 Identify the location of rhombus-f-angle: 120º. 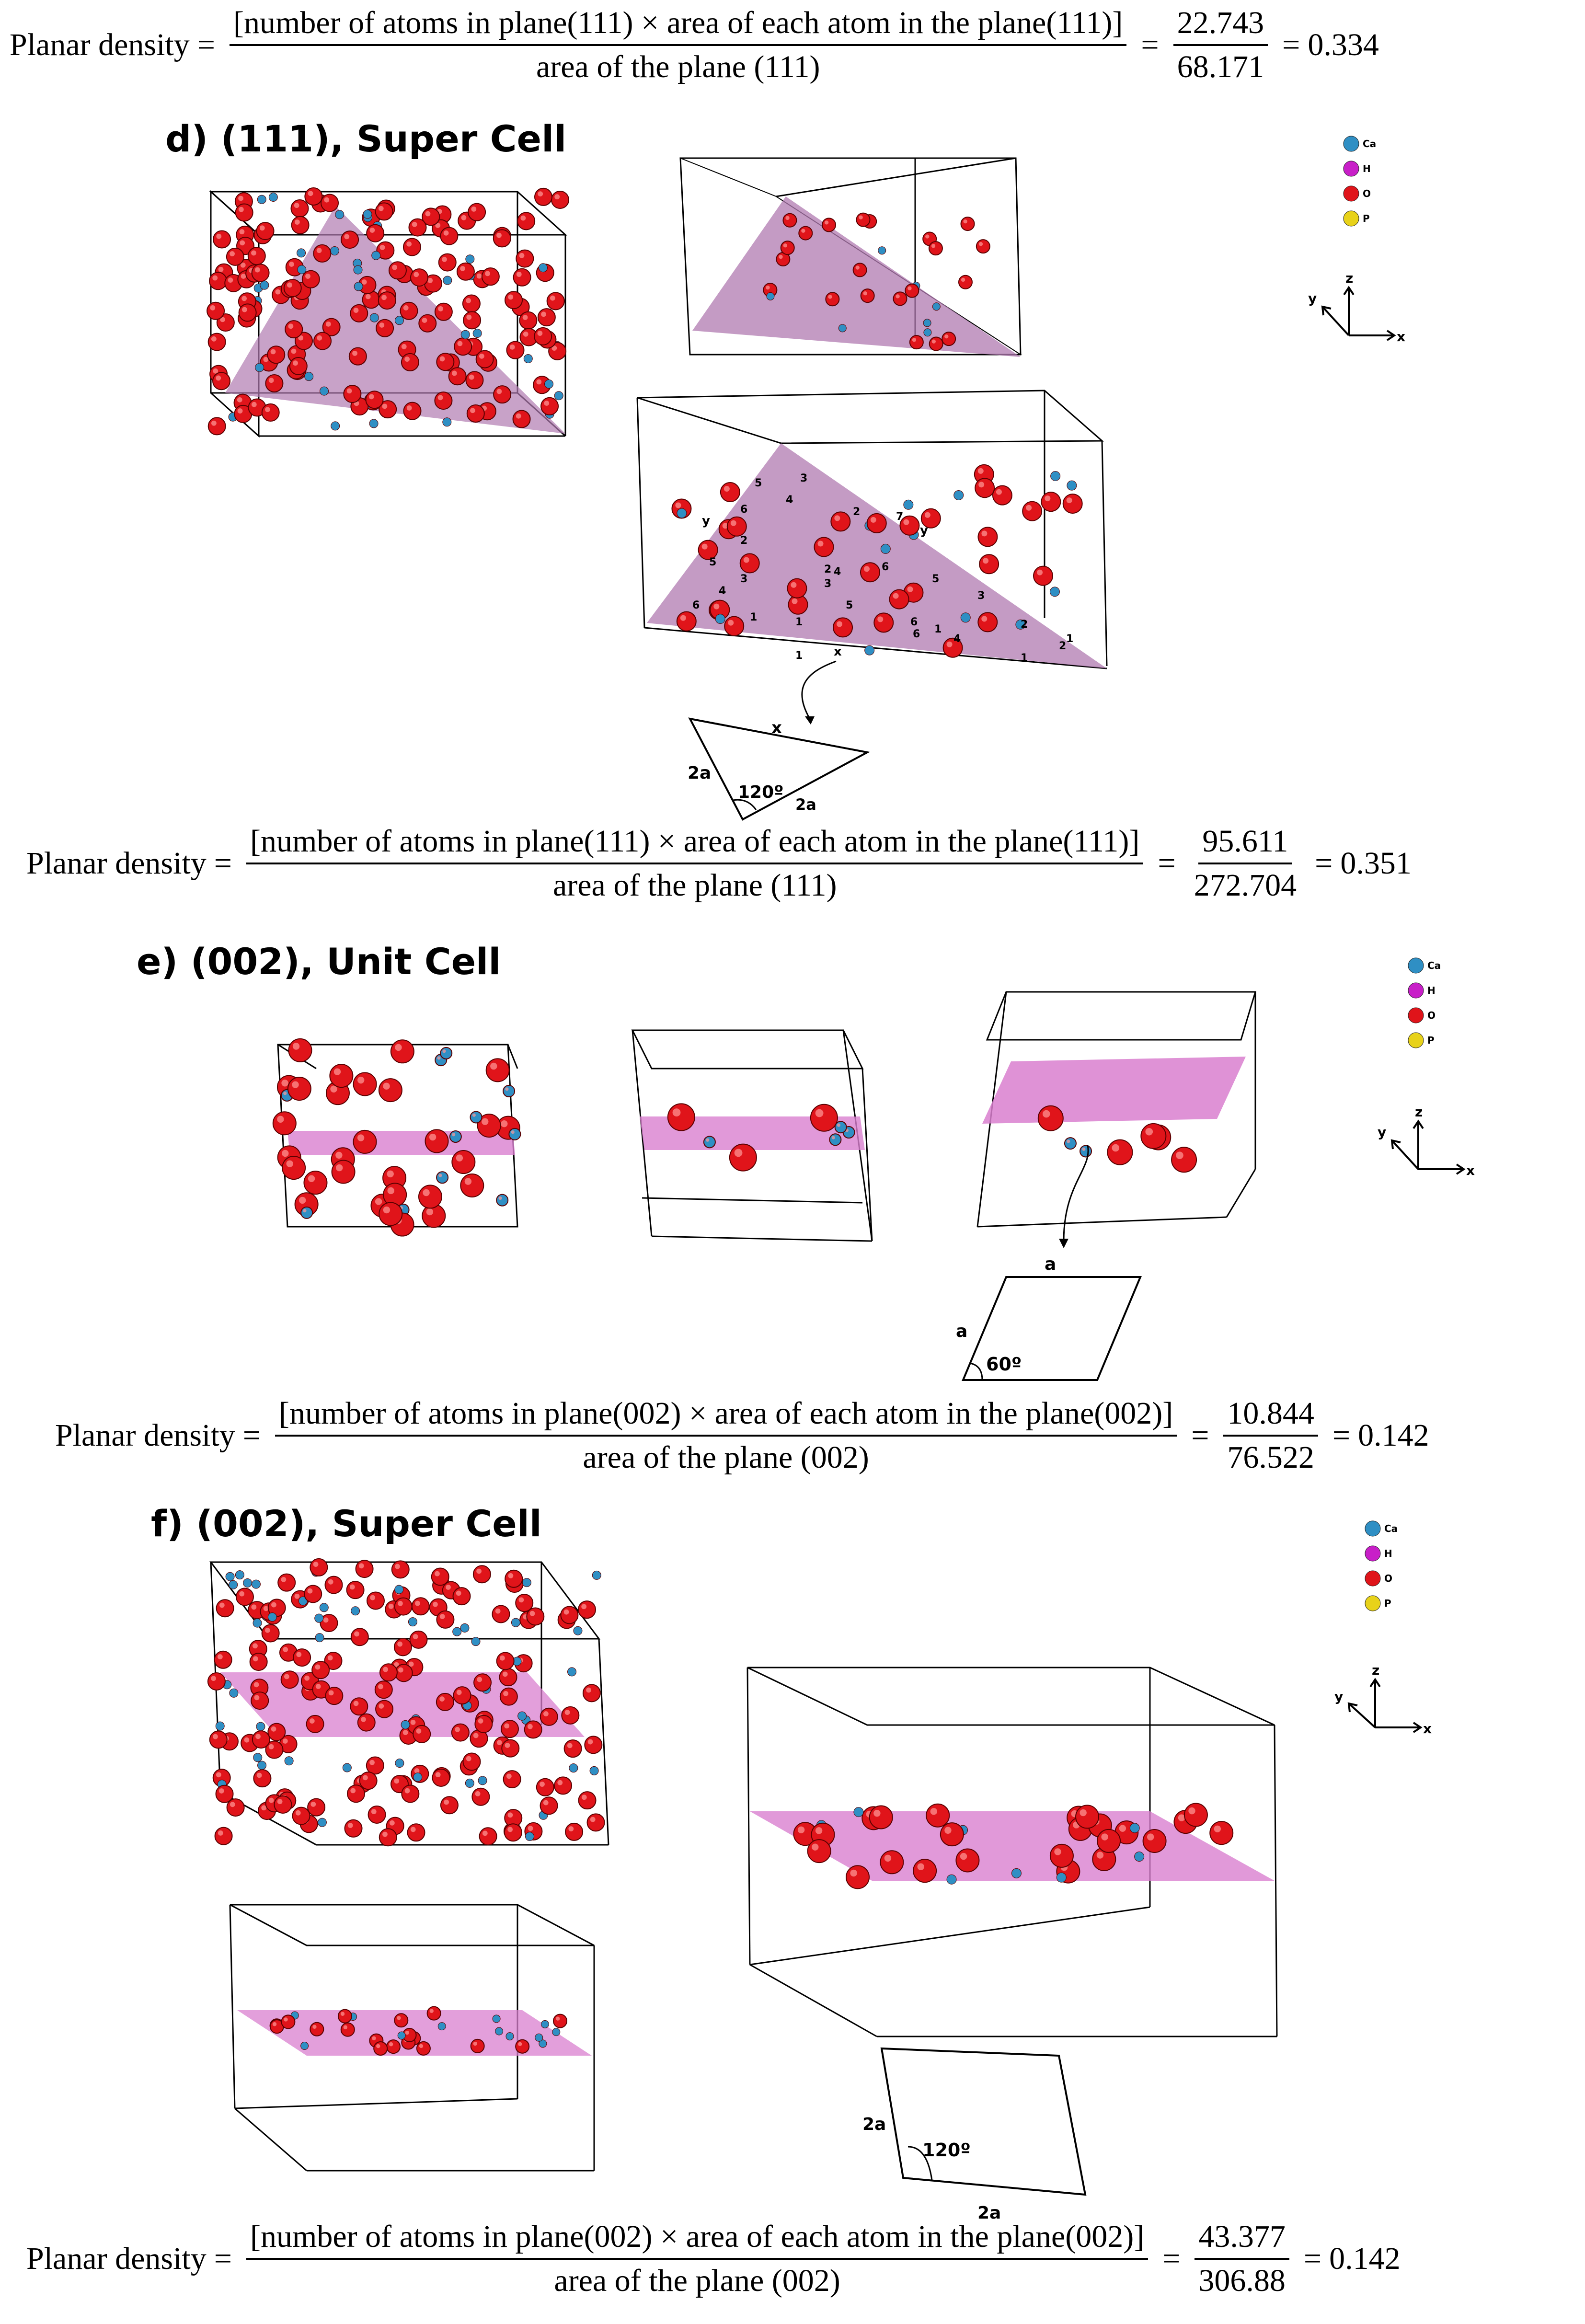
(946, 2150).